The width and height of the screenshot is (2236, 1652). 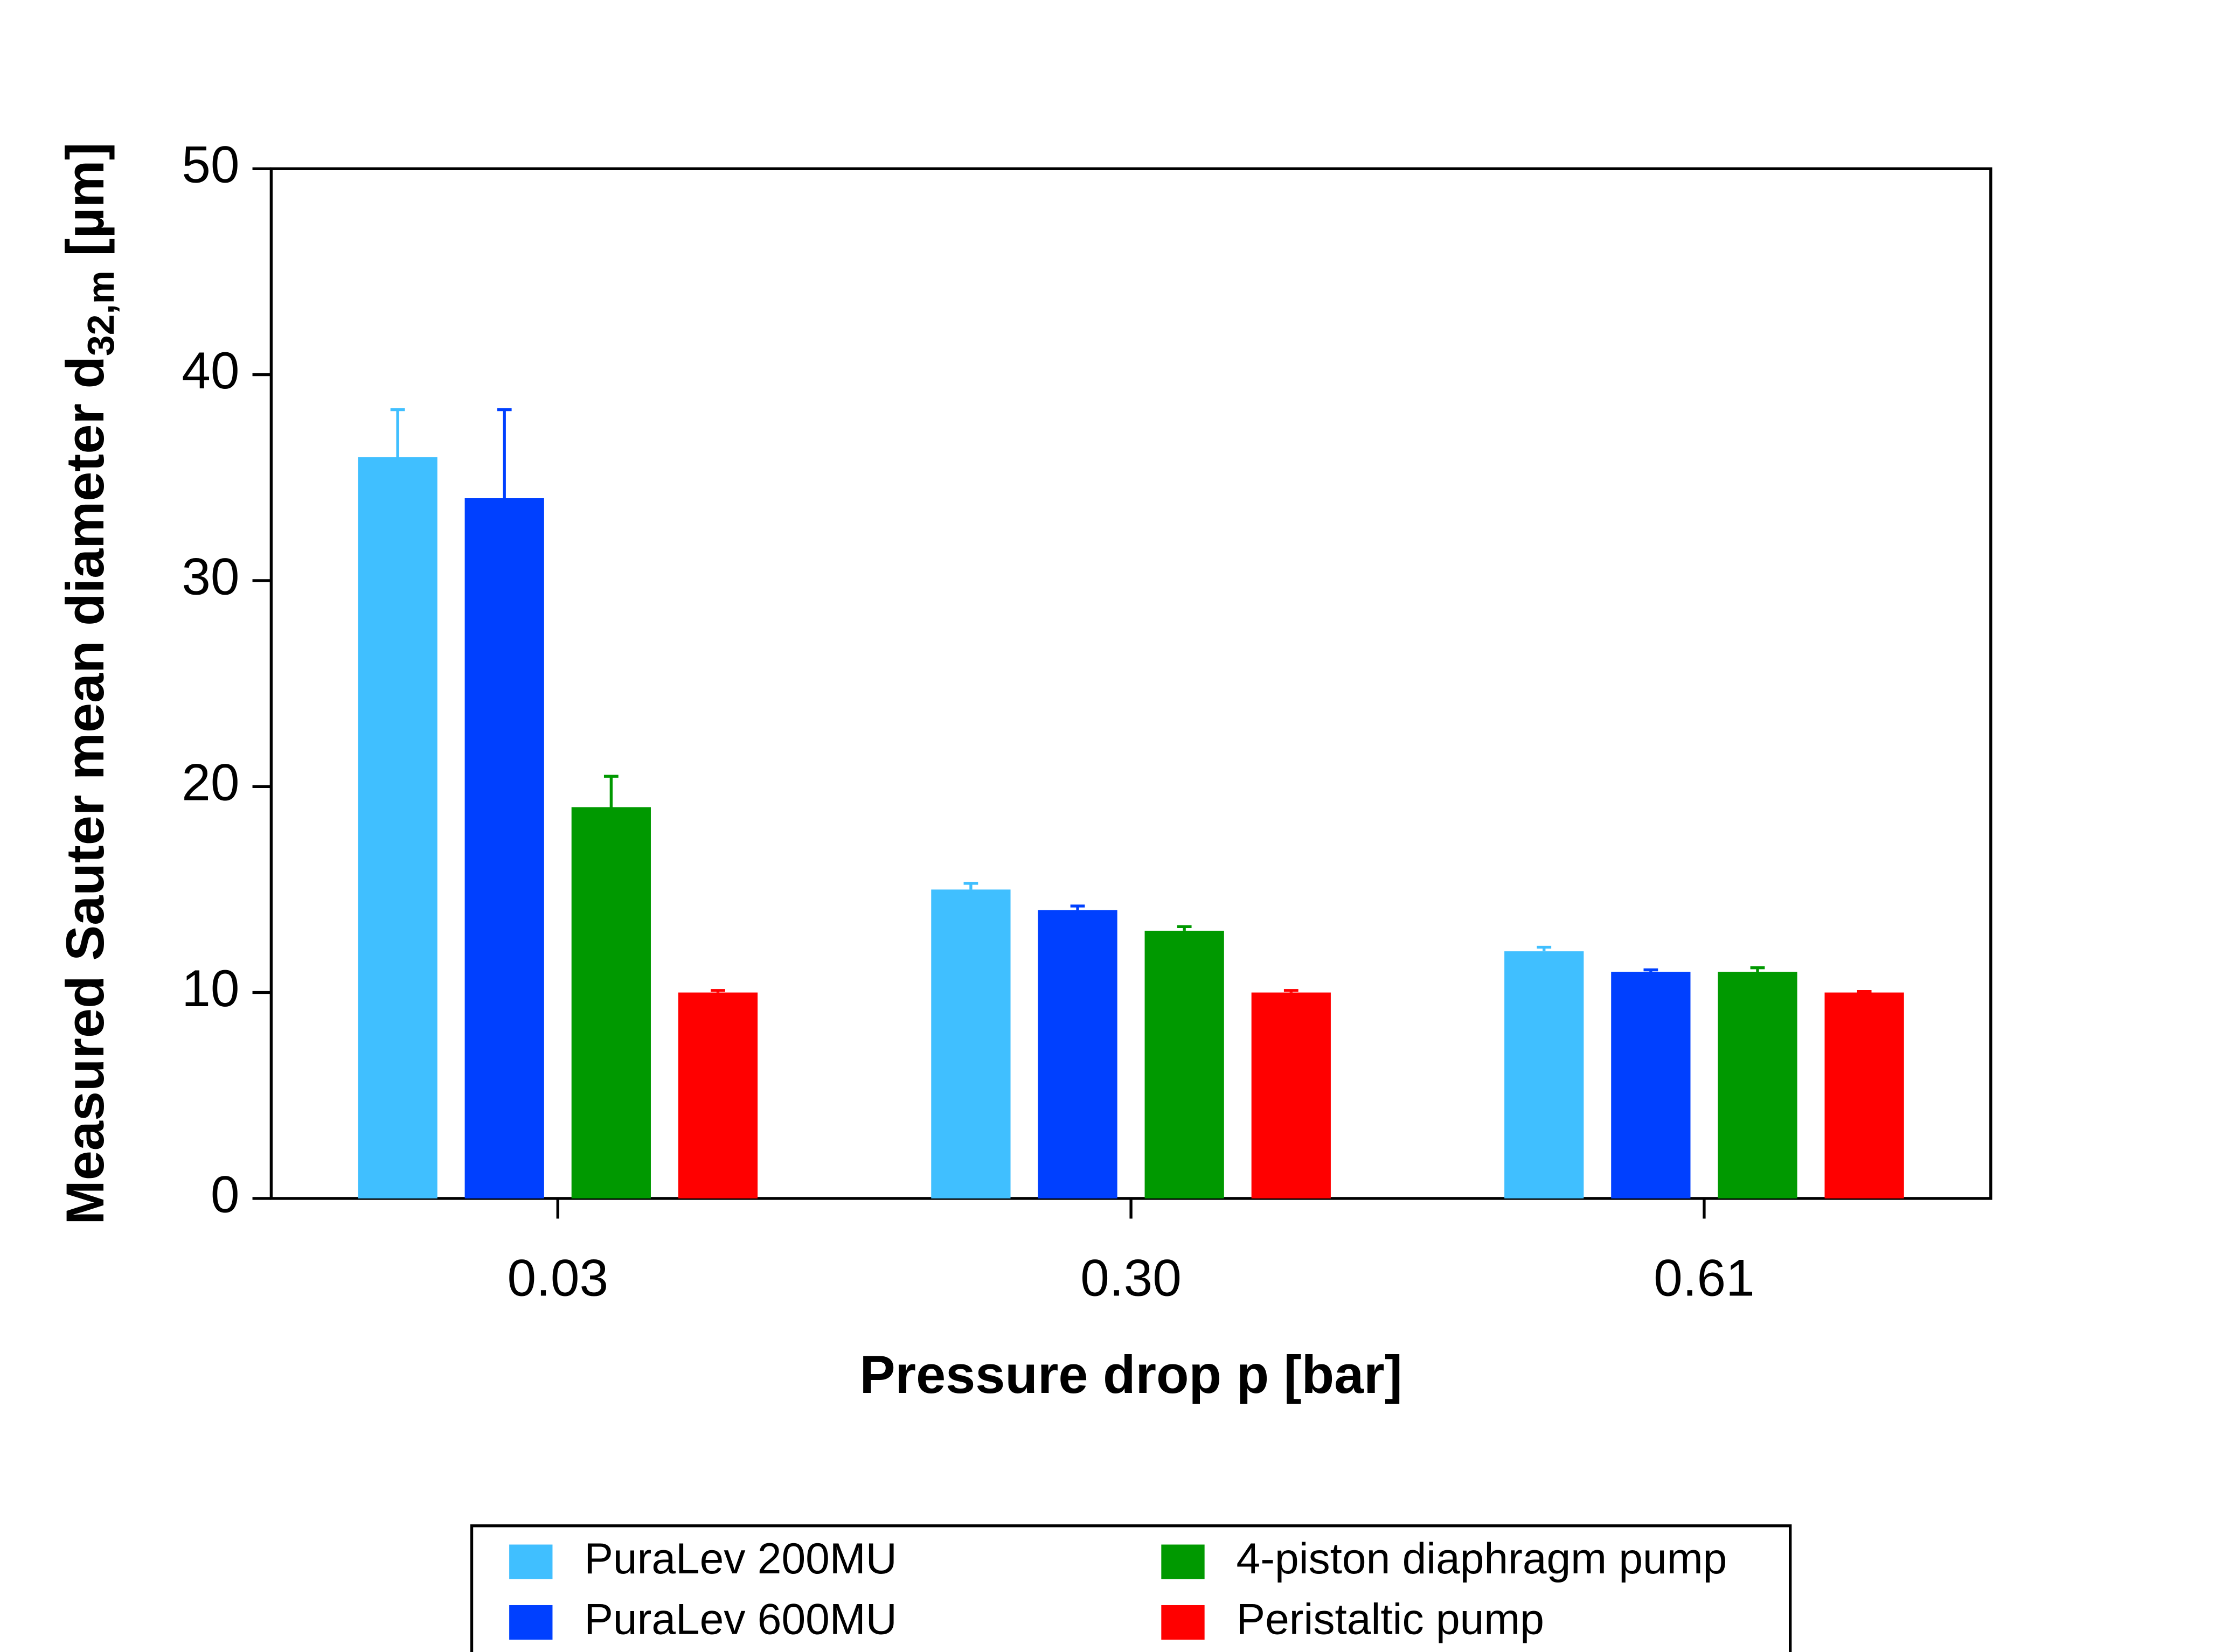 What do you see at coordinates (210, 988) in the screenshot?
I see `y-tick-label: 10` at bounding box center [210, 988].